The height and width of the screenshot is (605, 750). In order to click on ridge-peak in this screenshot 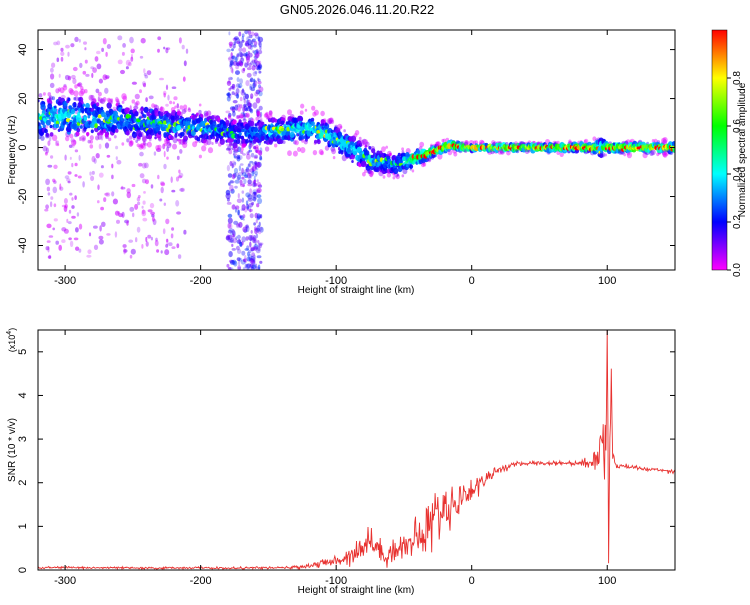, I will do `click(68, 120)`.